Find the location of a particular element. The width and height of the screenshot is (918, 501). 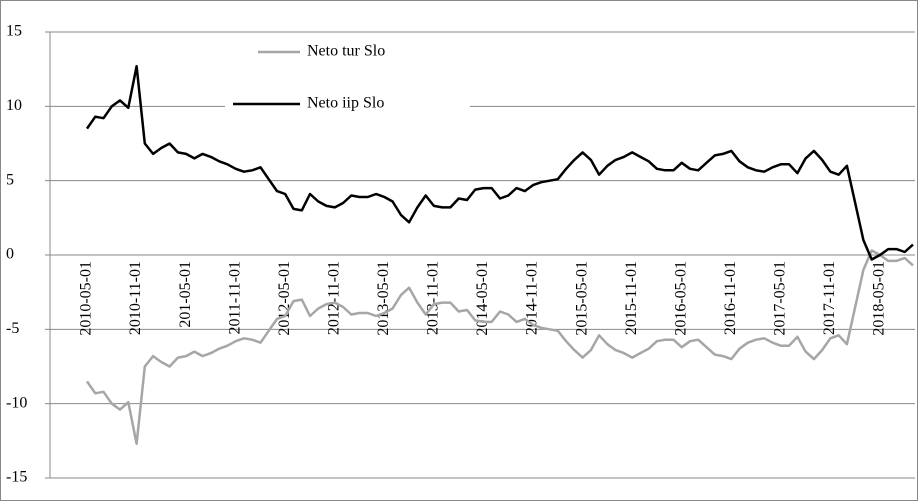

y-tick-label: -15 is located at coordinates (16, 477).